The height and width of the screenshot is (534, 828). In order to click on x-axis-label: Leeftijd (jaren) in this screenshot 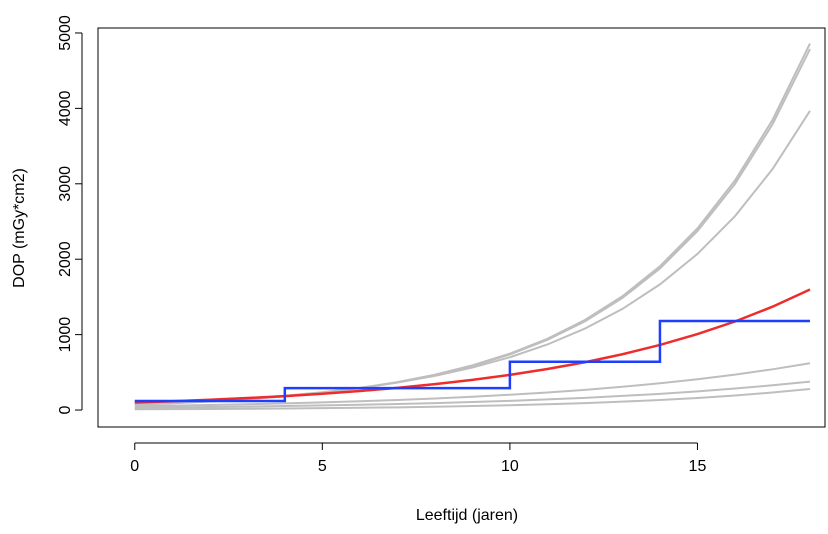, I will do `click(467, 515)`.